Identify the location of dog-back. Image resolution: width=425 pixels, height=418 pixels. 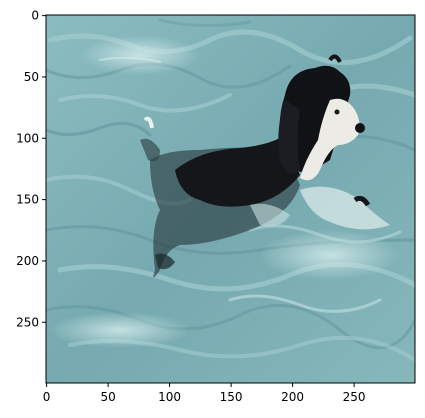
(237, 171).